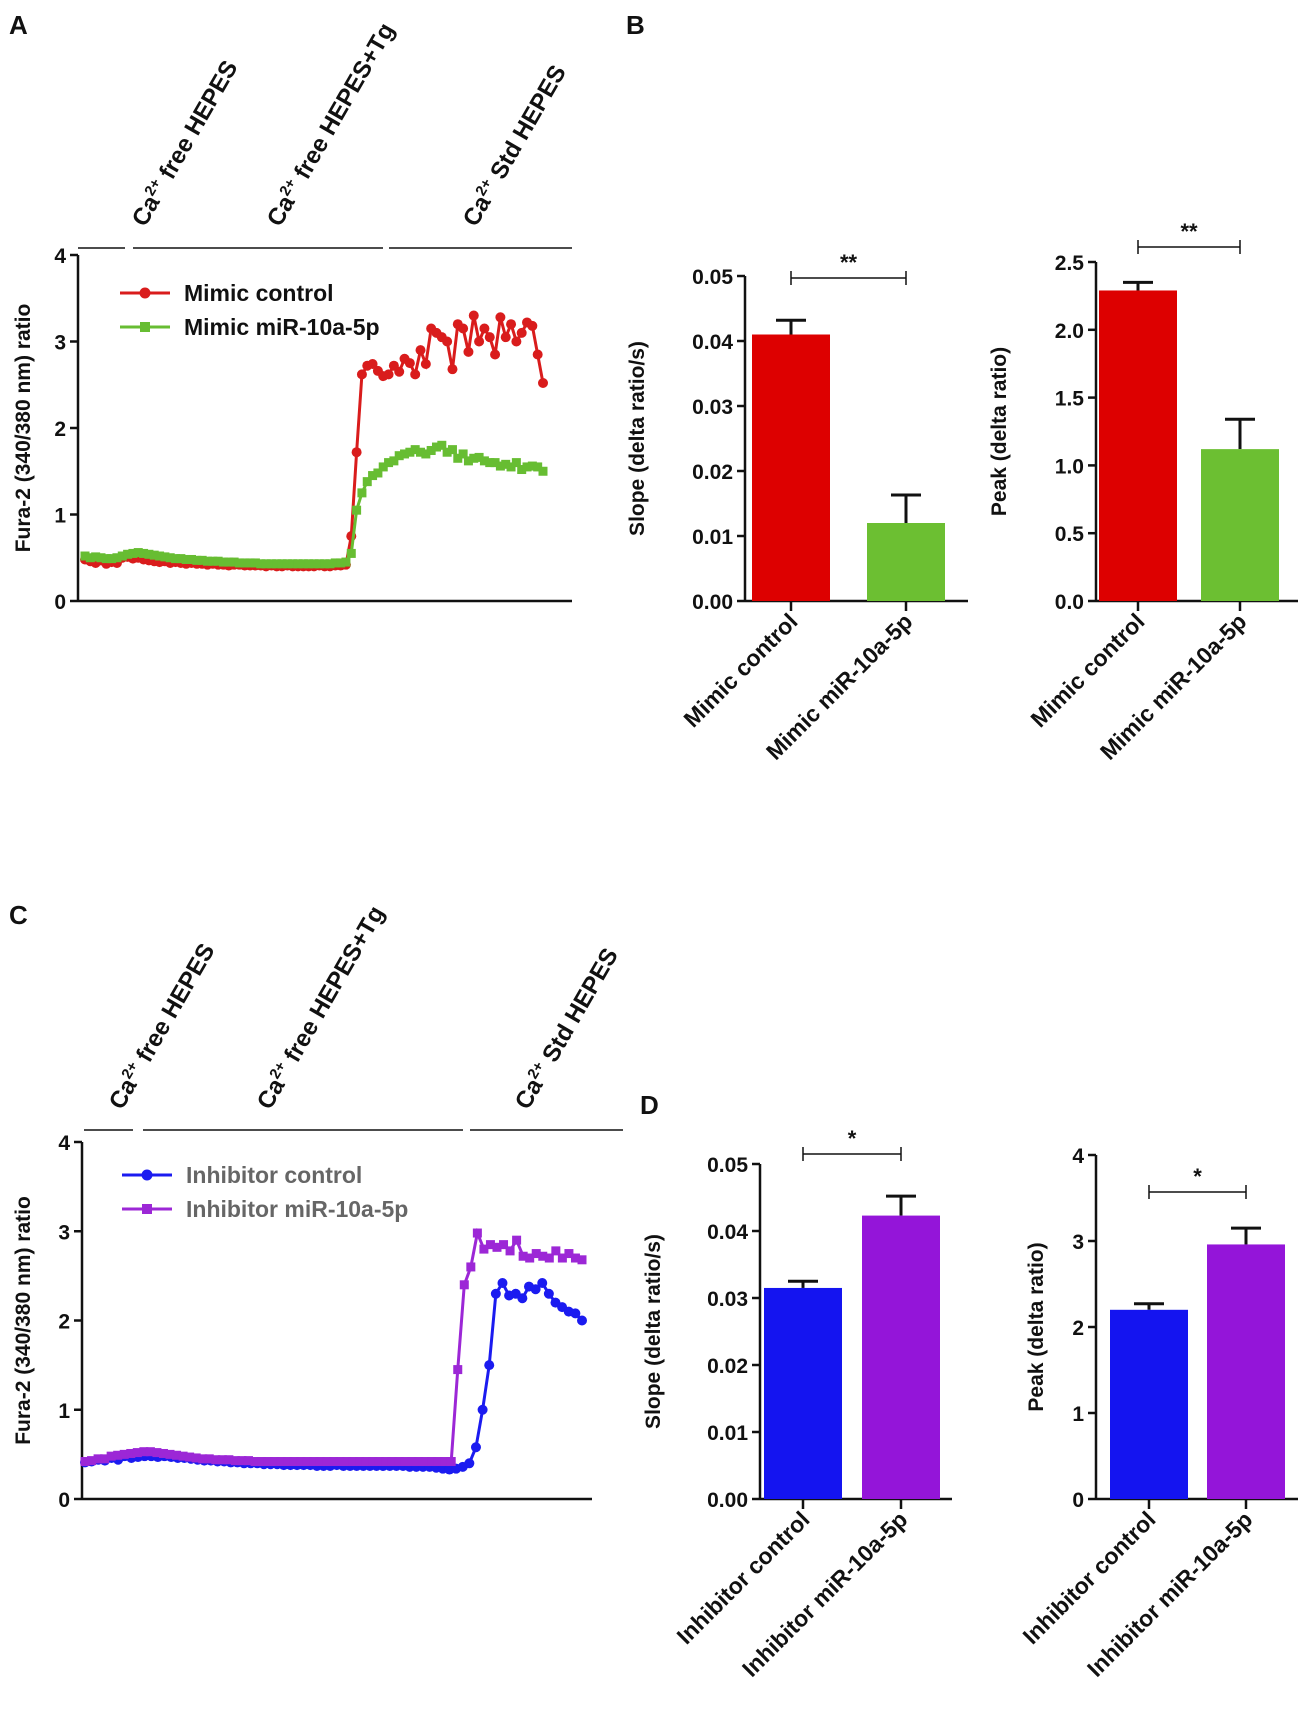 The height and width of the screenshot is (1729, 1299). I want to click on panel-label-a: A, so click(18, 25).